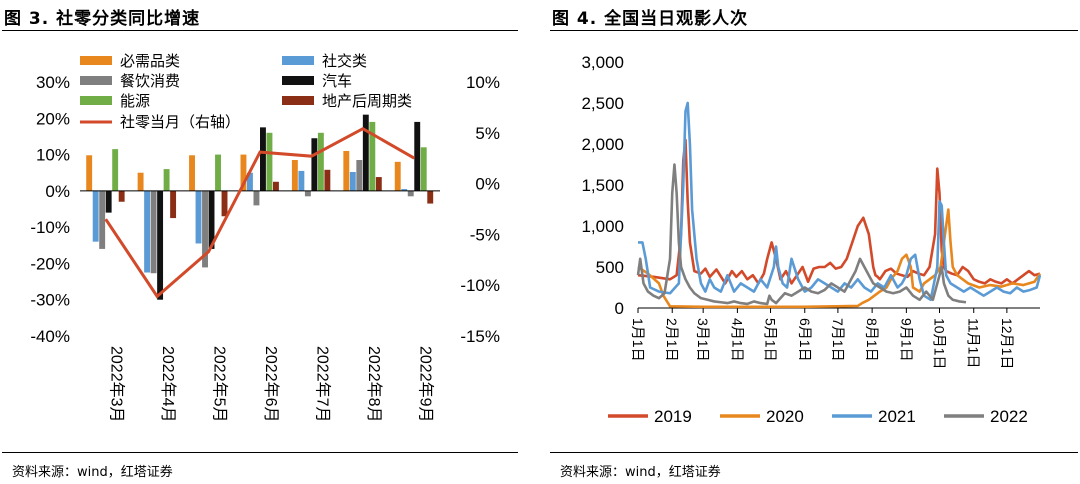 This screenshot has width=1080, height=484. I want to click on x-tick-label: 10月1日, so click(940, 343).